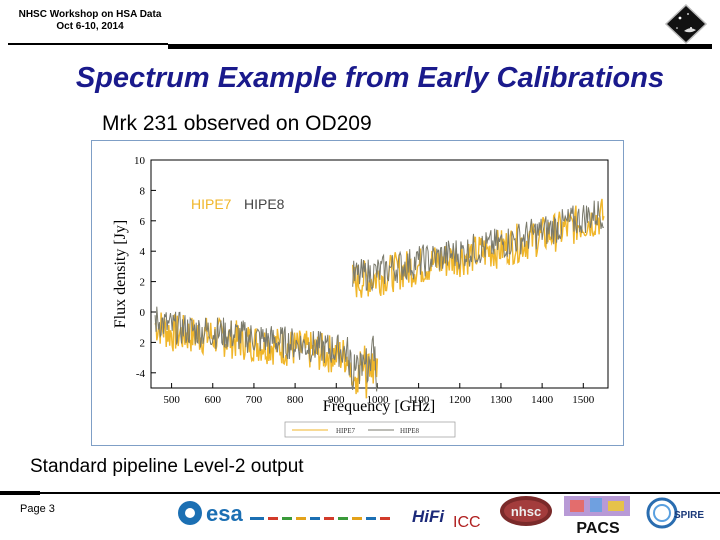 The height and width of the screenshot is (540, 720). What do you see at coordinates (284, 513) in the screenshot?
I see `esa-logo-icon: esa` at bounding box center [284, 513].